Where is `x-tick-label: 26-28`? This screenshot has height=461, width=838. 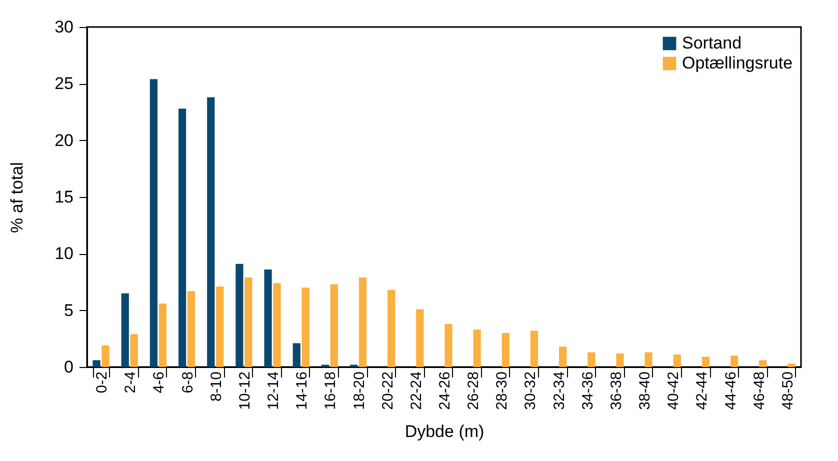 x-tick-label: 26-28 is located at coordinates (473, 391).